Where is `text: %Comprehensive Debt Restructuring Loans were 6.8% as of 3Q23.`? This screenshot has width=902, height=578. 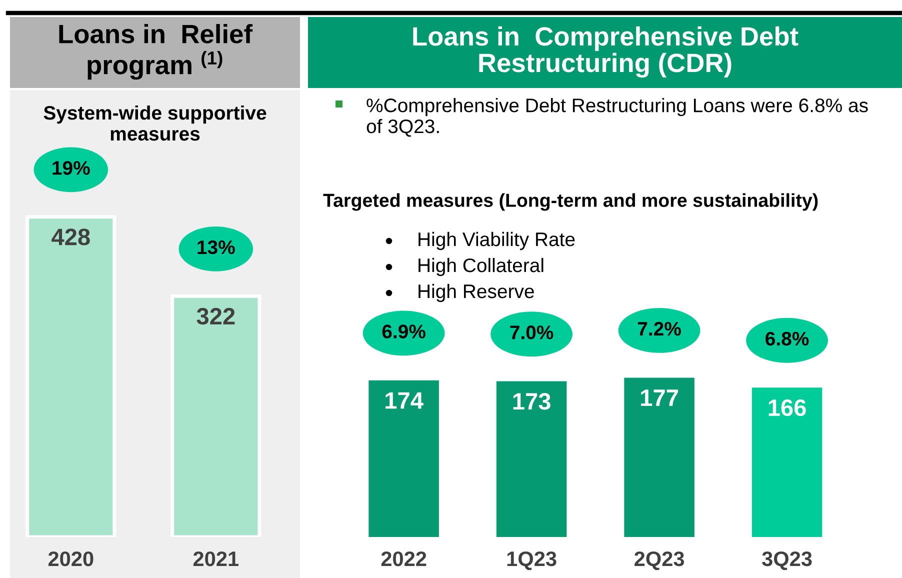
text: %Comprehensive Debt Restructuring Loans were 6.8% as of 3Q23. is located at coordinates (617, 117).